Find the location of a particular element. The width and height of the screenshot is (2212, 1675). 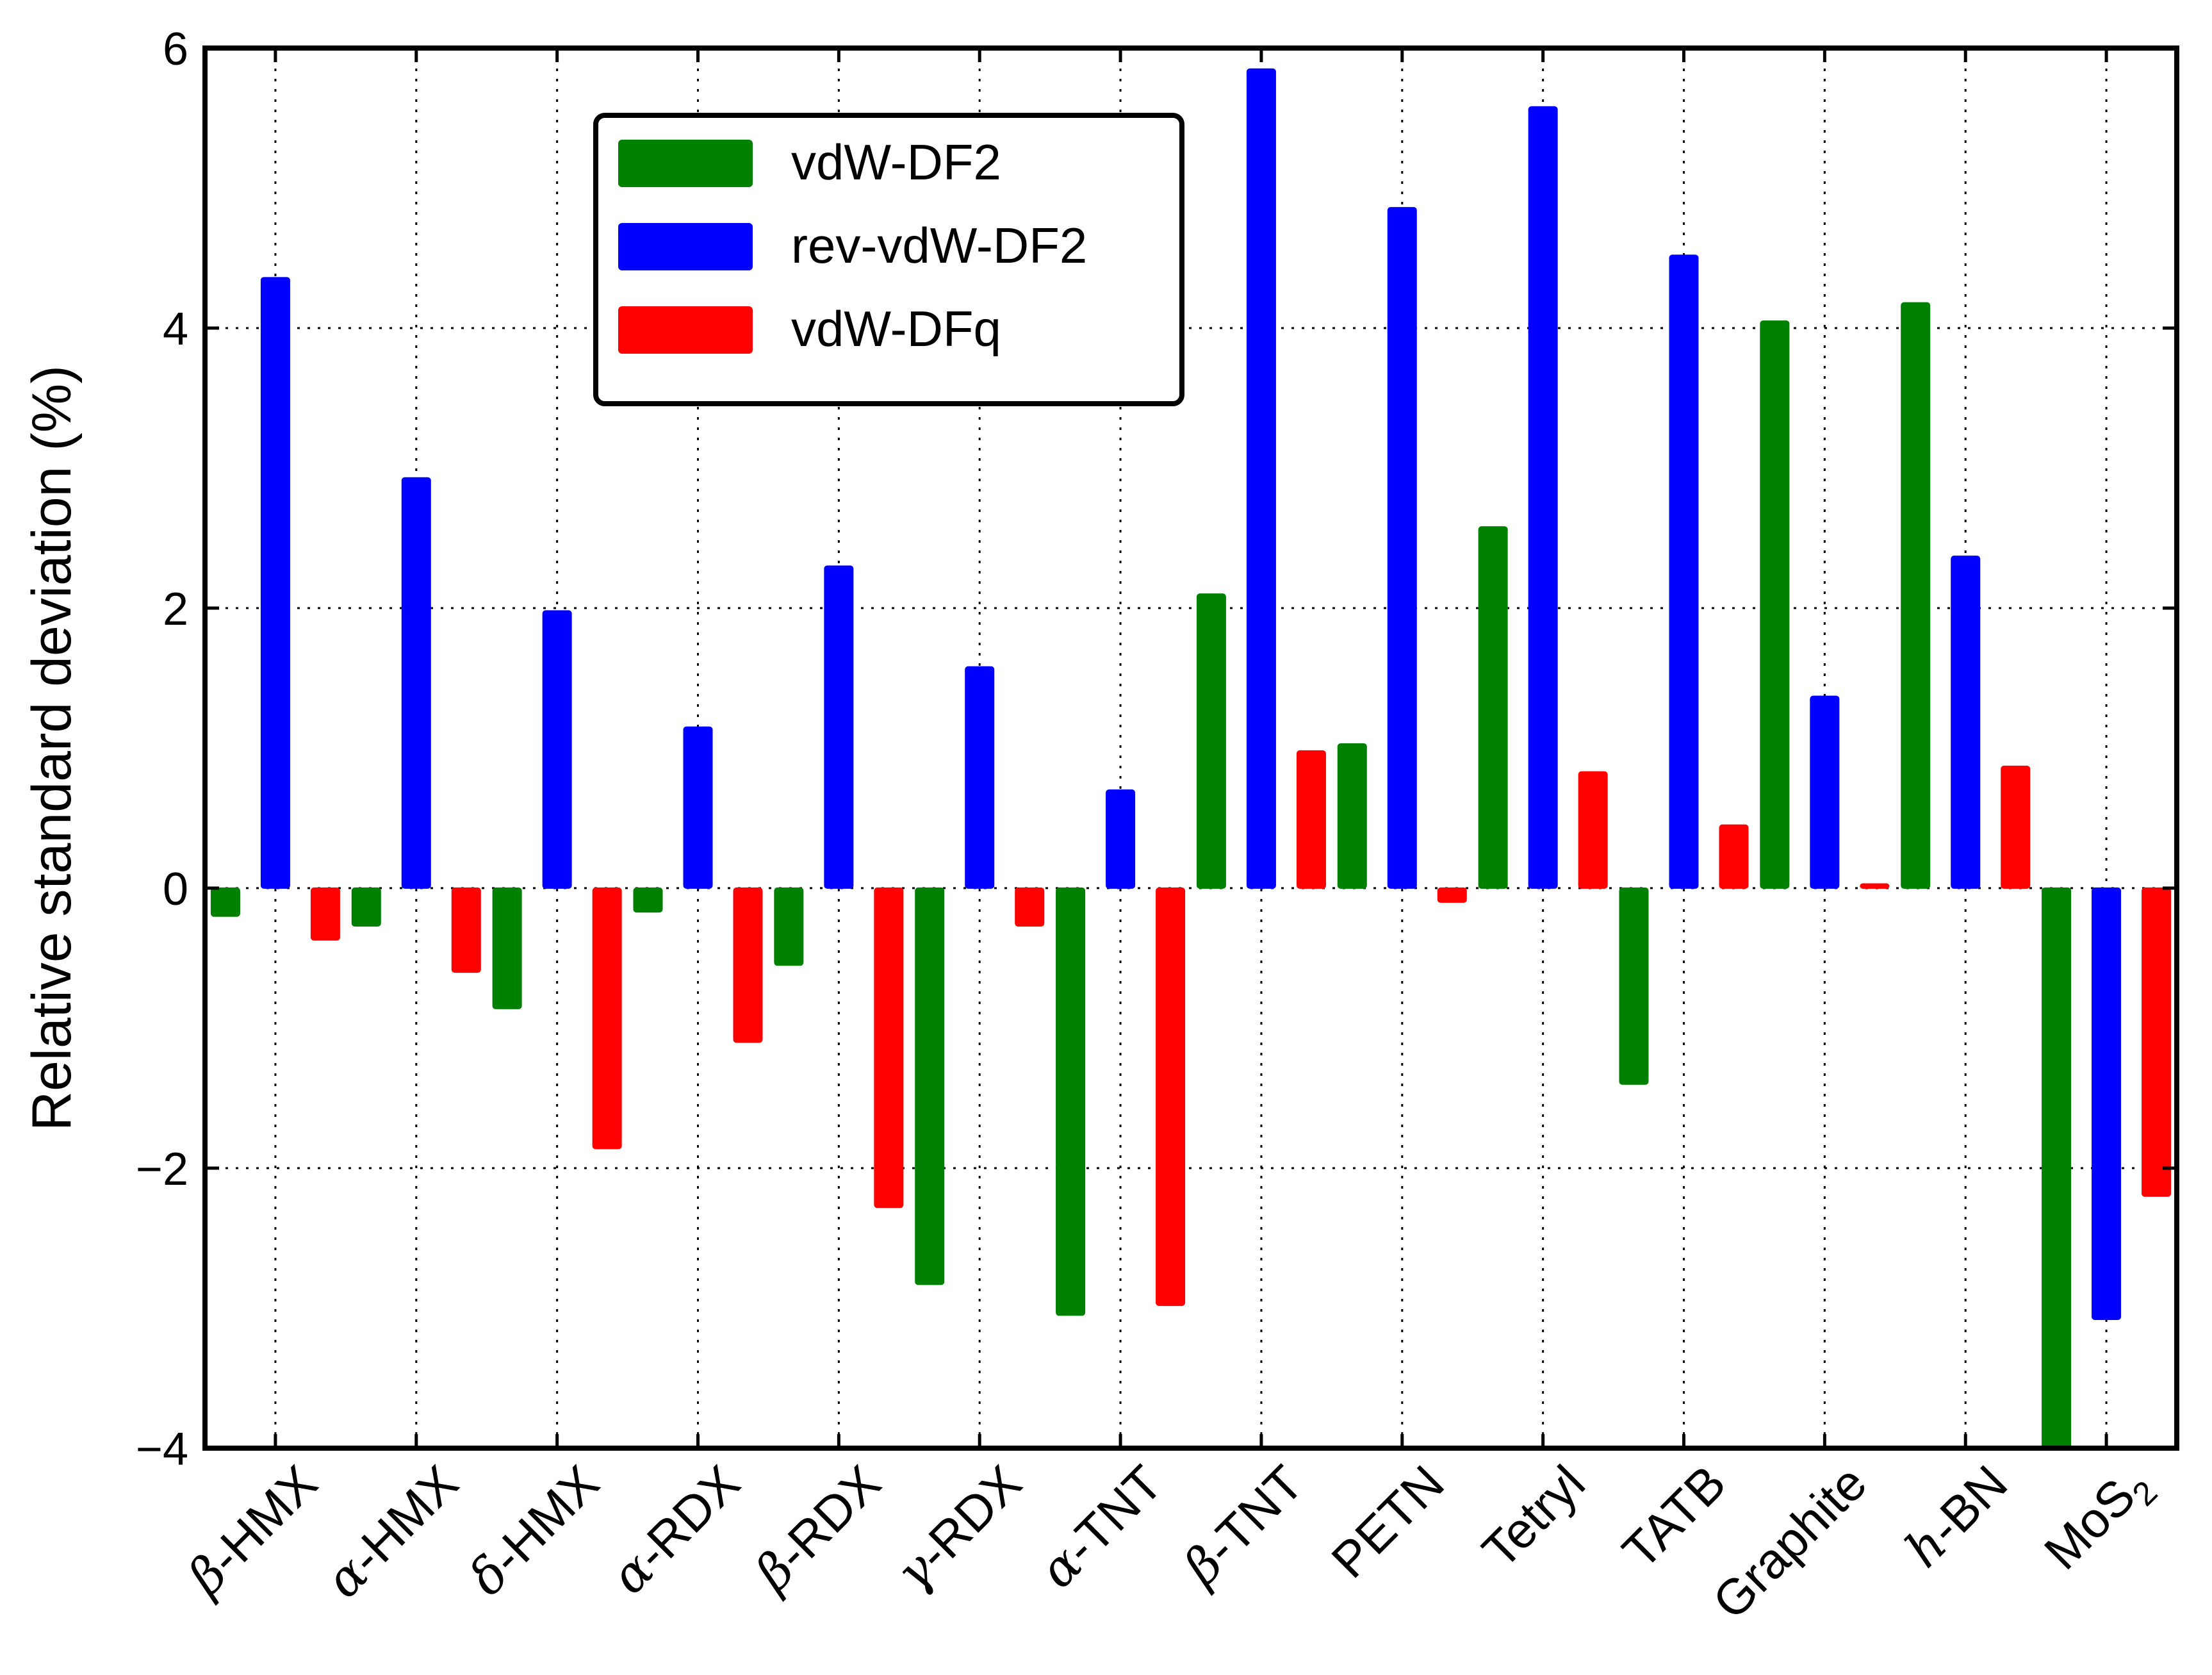

x-tick-label: MoS2 is located at coordinates (2099, 1520).